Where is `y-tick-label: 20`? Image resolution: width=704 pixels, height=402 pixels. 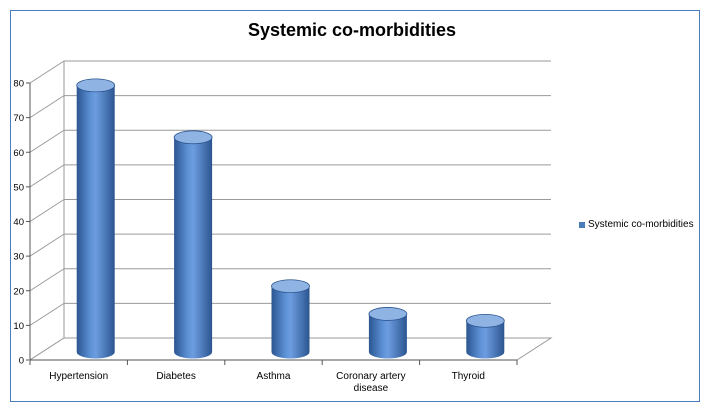 y-tick-label: 20 is located at coordinates (18, 291).